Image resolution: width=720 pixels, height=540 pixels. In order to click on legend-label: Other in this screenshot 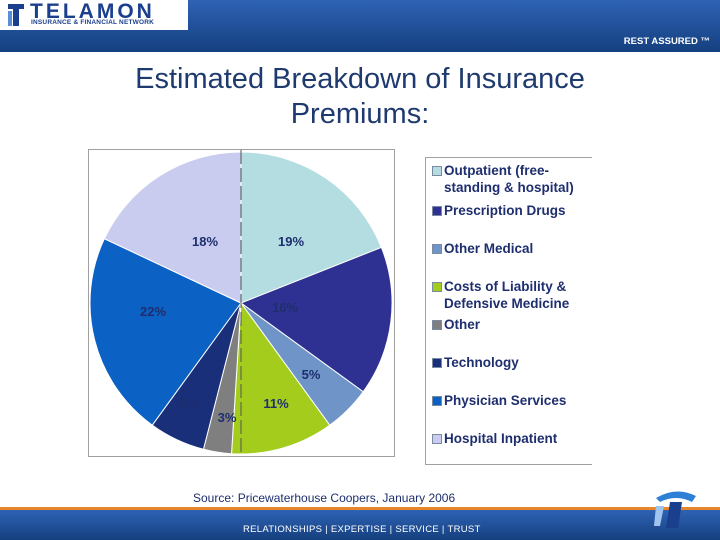, I will do `click(462, 324)`.